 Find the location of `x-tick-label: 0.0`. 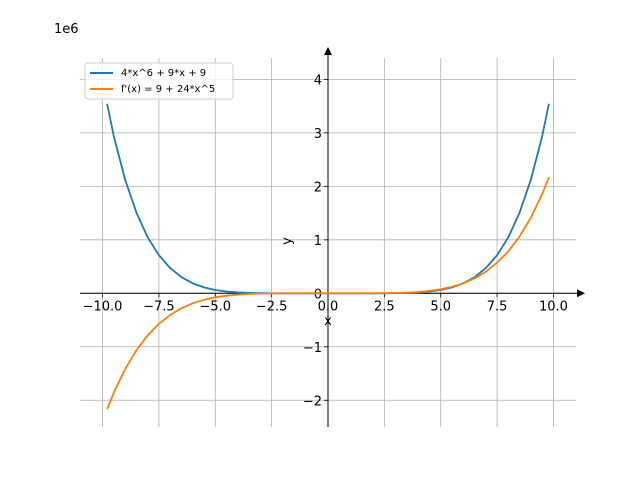

x-tick-label: 0.0 is located at coordinates (328, 306).